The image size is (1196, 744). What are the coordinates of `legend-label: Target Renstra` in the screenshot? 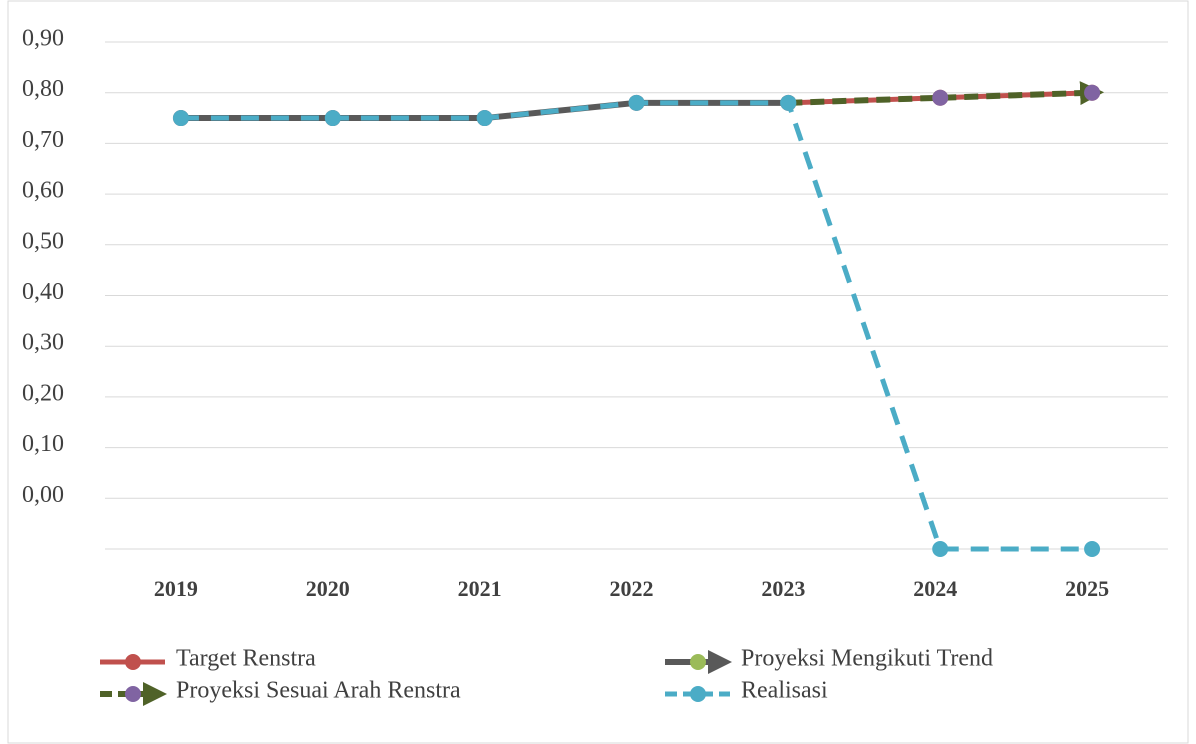 It's located at (246, 659).